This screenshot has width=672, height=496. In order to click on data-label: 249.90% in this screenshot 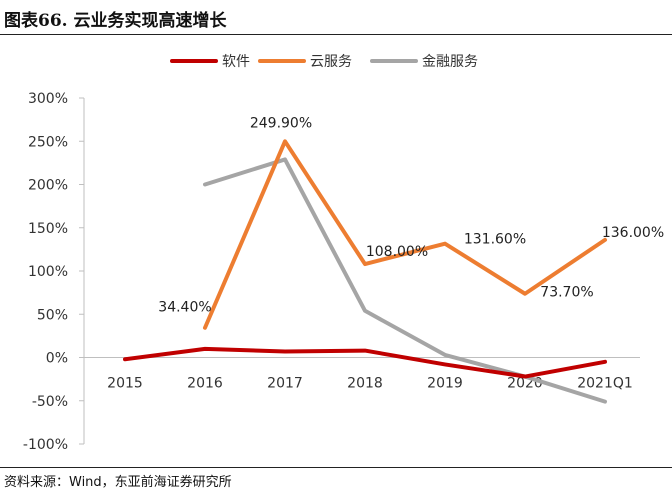, I will do `click(281, 123)`.